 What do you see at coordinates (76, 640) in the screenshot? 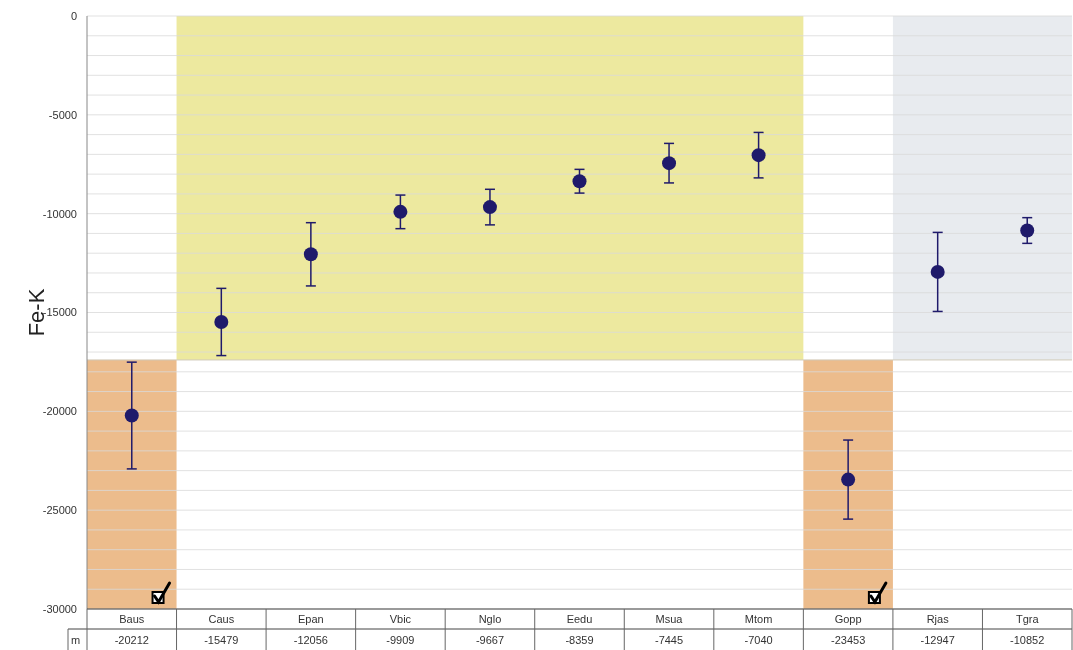
I see `text: m` at bounding box center [76, 640].